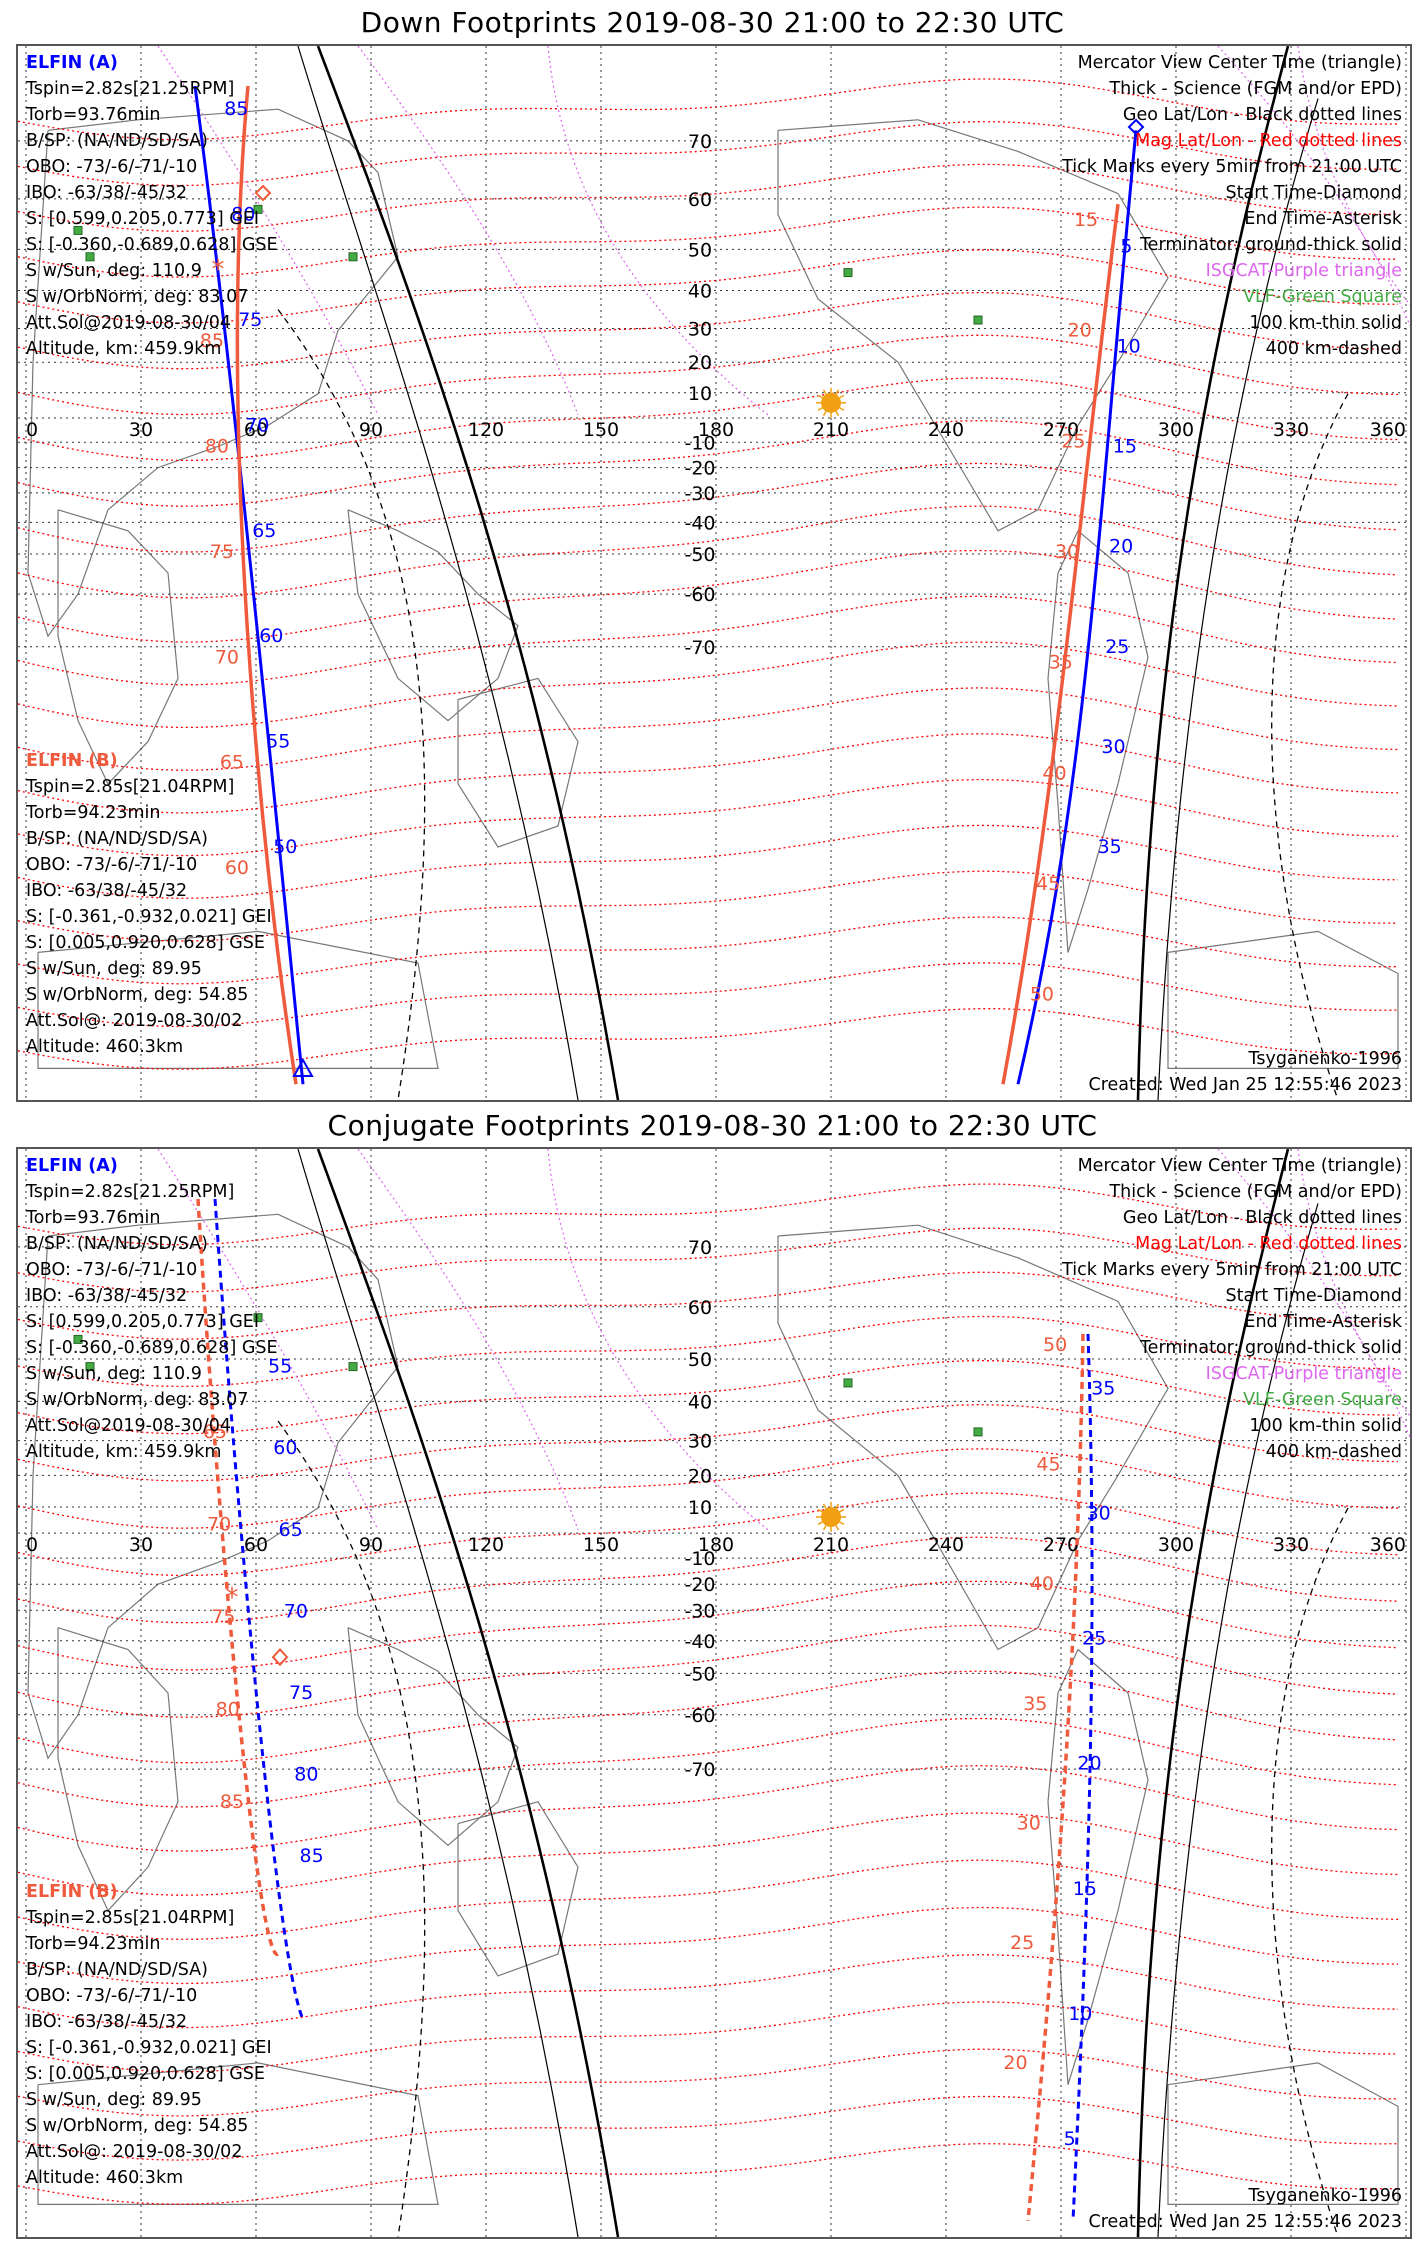  I want to click on elfin-a-tick-label: 25, so click(1094, 1639).